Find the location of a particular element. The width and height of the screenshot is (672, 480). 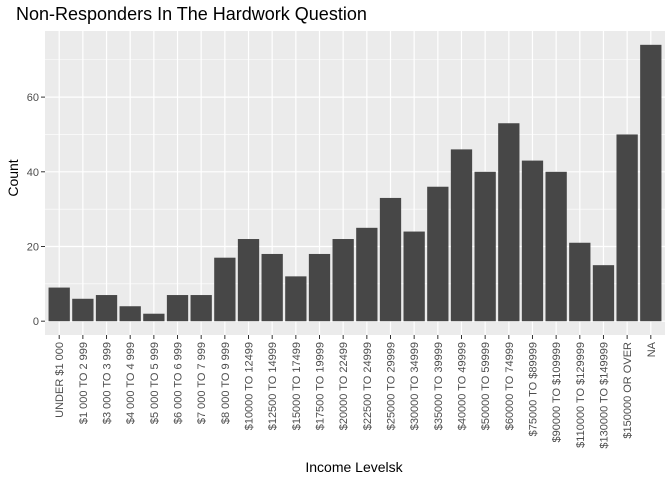

chart-title: Non-Responders In The Hardwork Question is located at coordinates (191, 14).